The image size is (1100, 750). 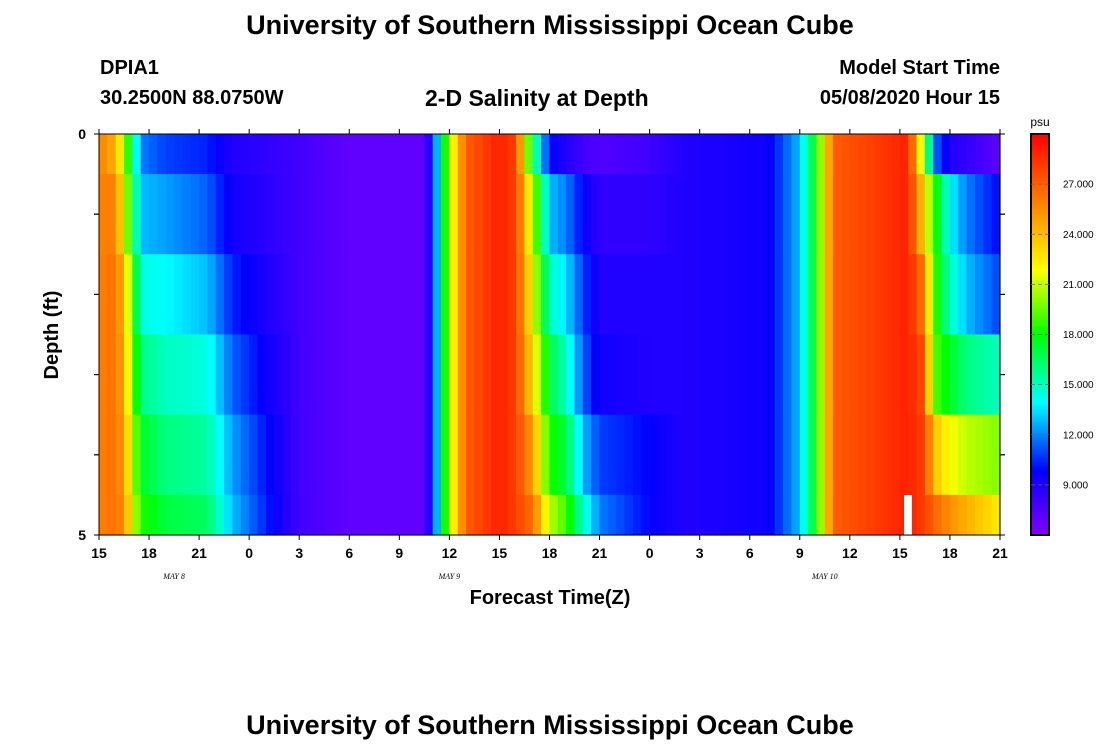 I want to click on model-start-value: 05/08/2020 Hour 15, so click(x=909, y=98).